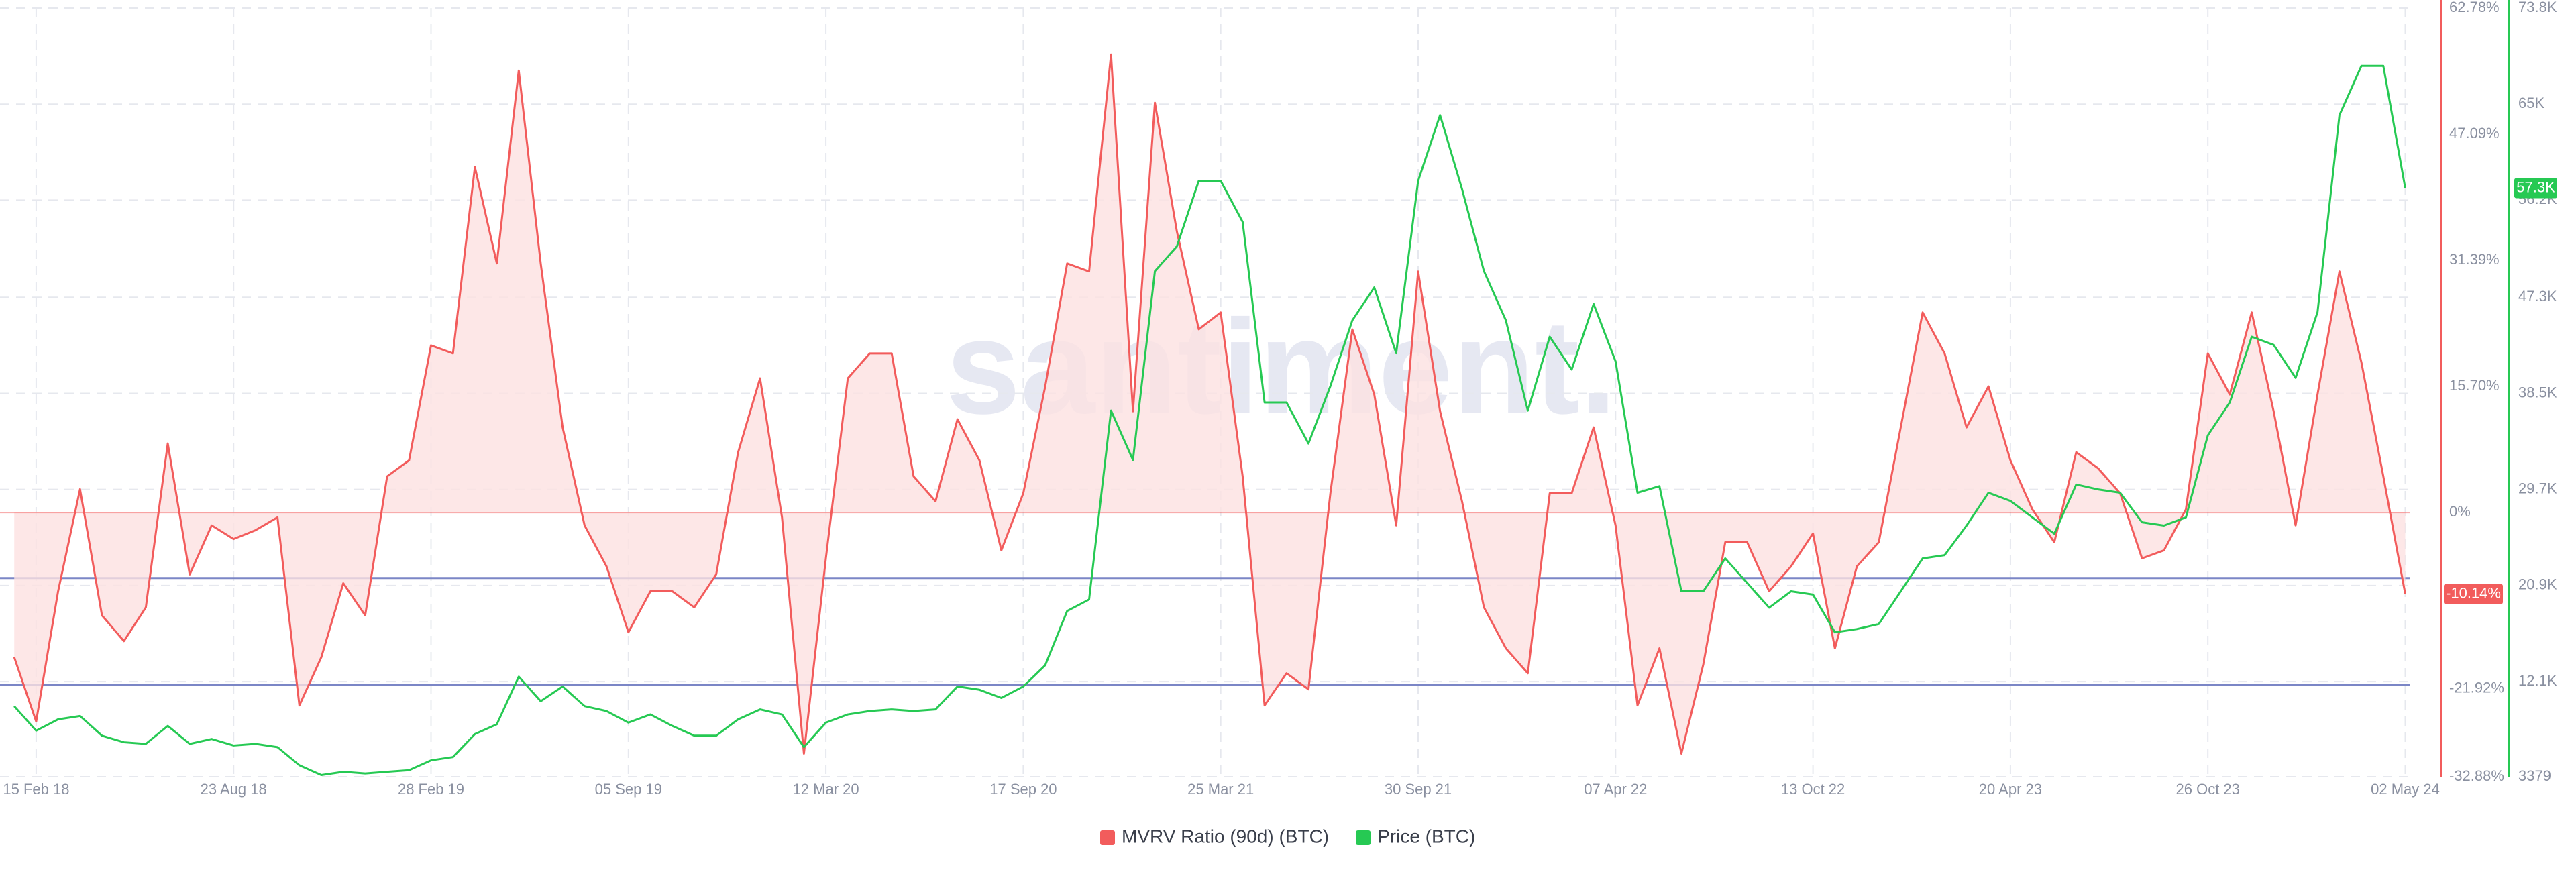  I want to click on x-tick-label: 23 Aug 18, so click(234, 790).